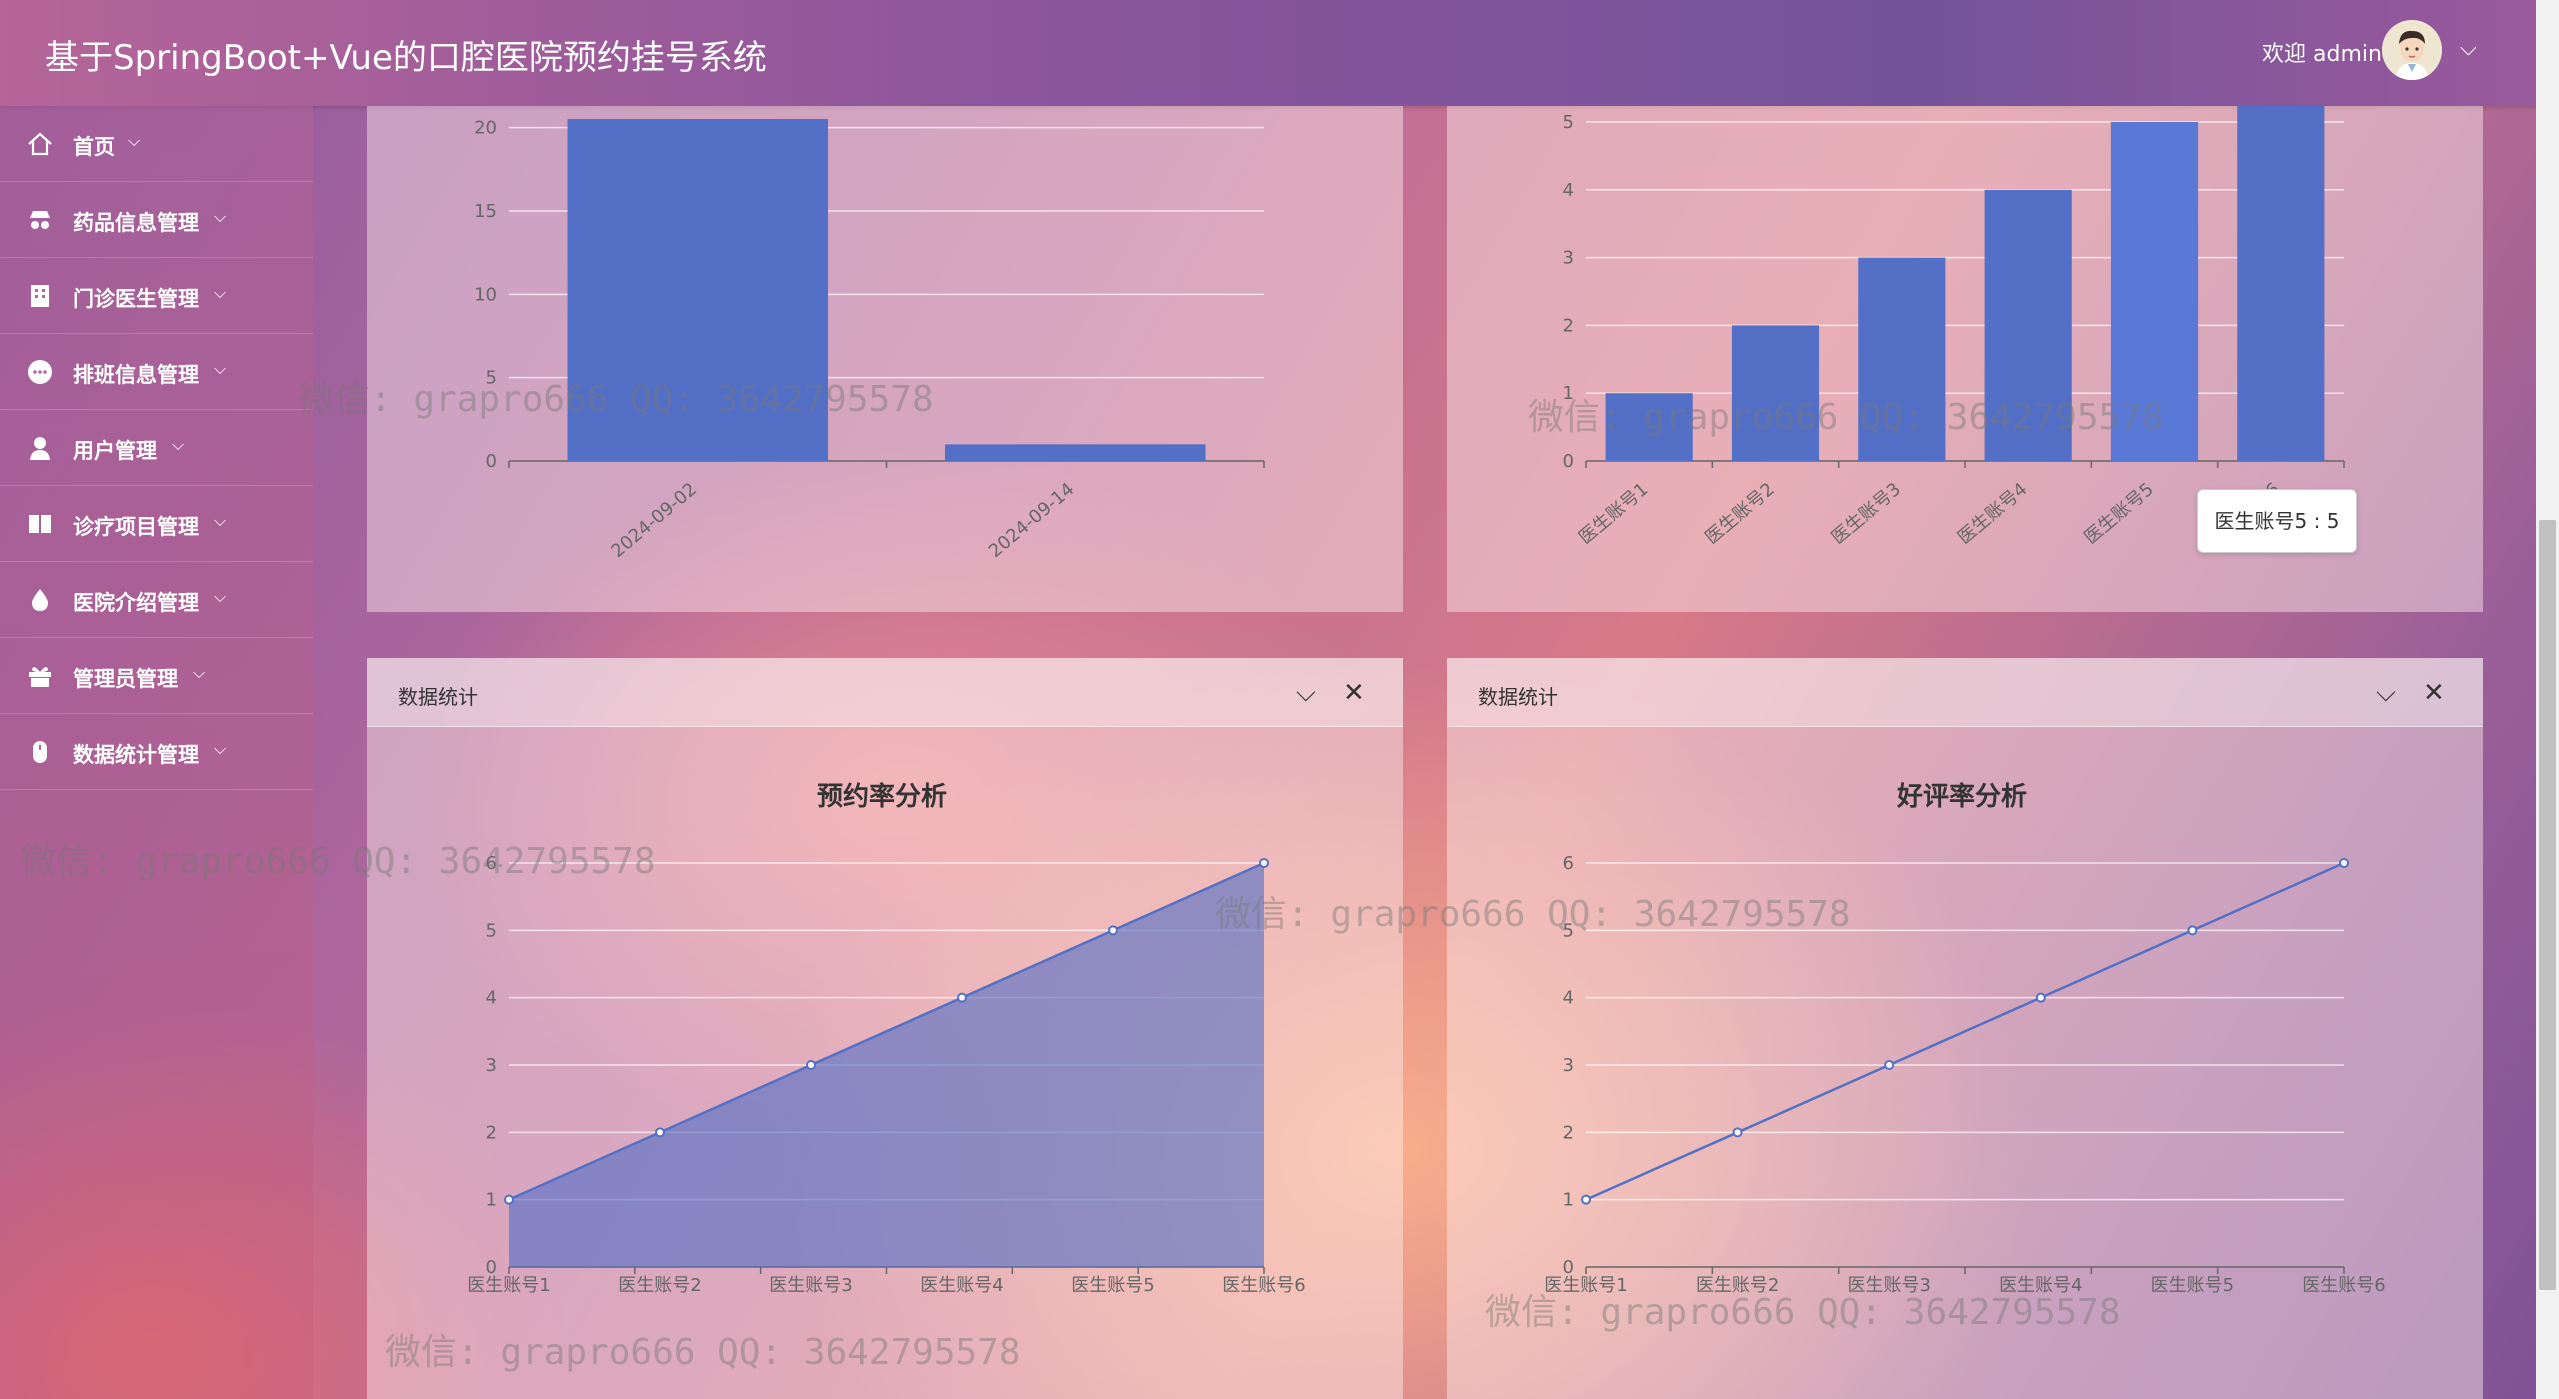  What do you see at coordinates (1965, 692) in the screenshot?
I see `panel-header: 数据统计 ⌵ ✕` at bounding box center [1965, 692].